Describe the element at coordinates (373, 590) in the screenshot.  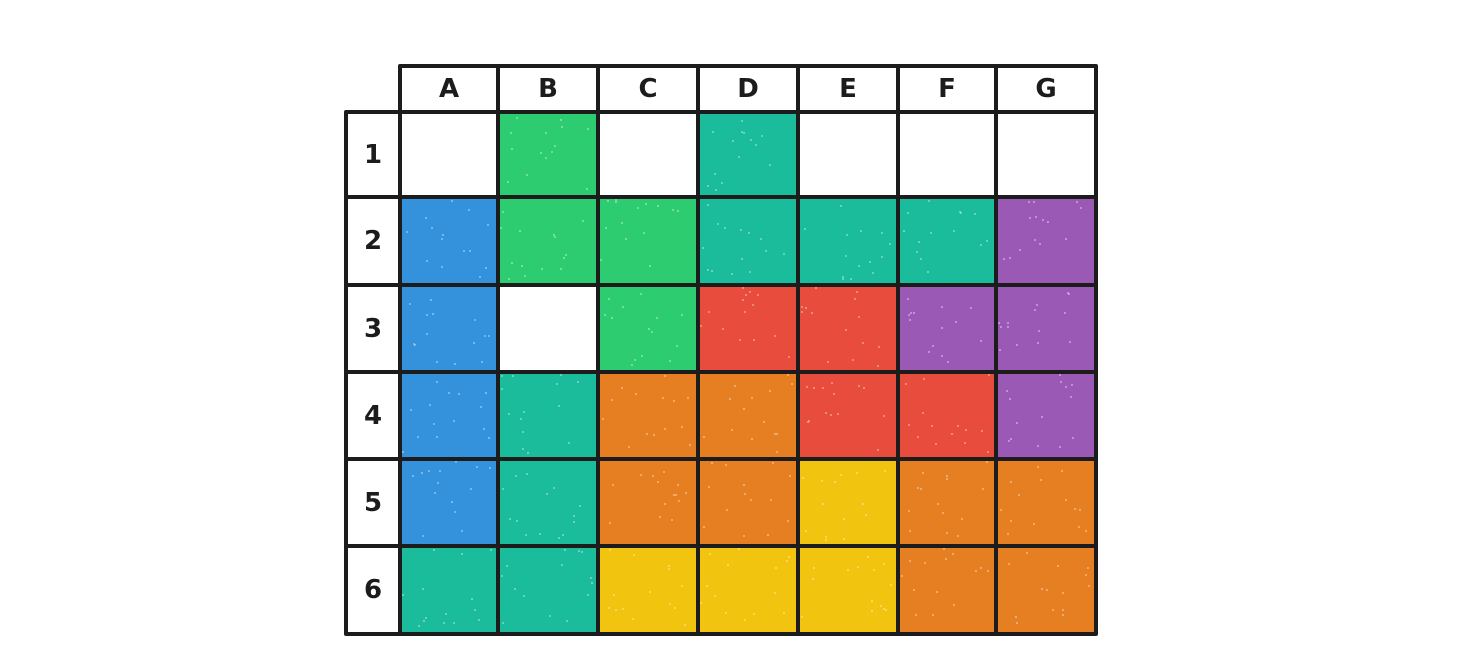
I see `row-header-6: 6` at that location.